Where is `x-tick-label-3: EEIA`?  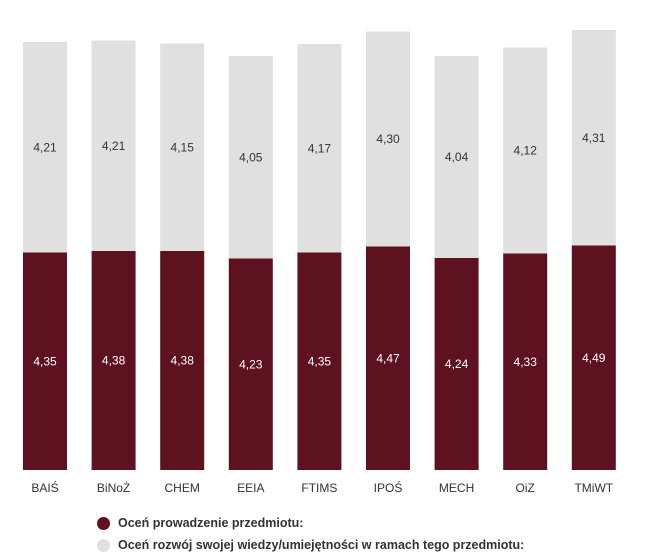
x-tick-label-3: EEIA is located at coordinates (250, 488).